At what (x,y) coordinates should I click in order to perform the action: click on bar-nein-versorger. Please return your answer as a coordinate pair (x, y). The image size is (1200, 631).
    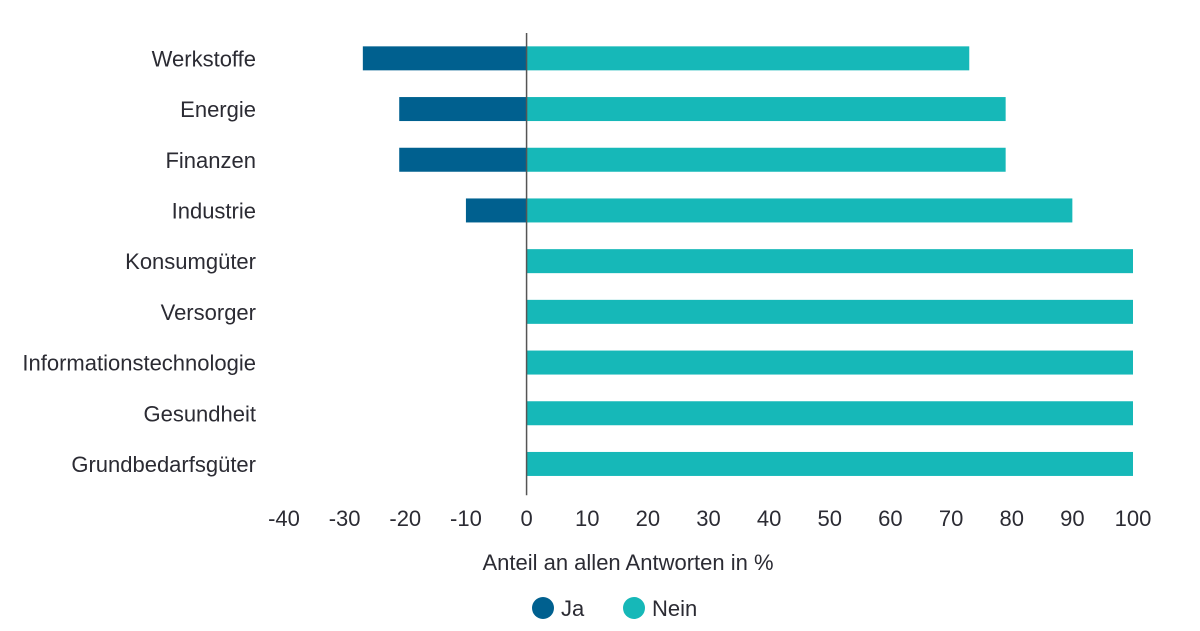
    Looking at the image, I should click on (829, 311).